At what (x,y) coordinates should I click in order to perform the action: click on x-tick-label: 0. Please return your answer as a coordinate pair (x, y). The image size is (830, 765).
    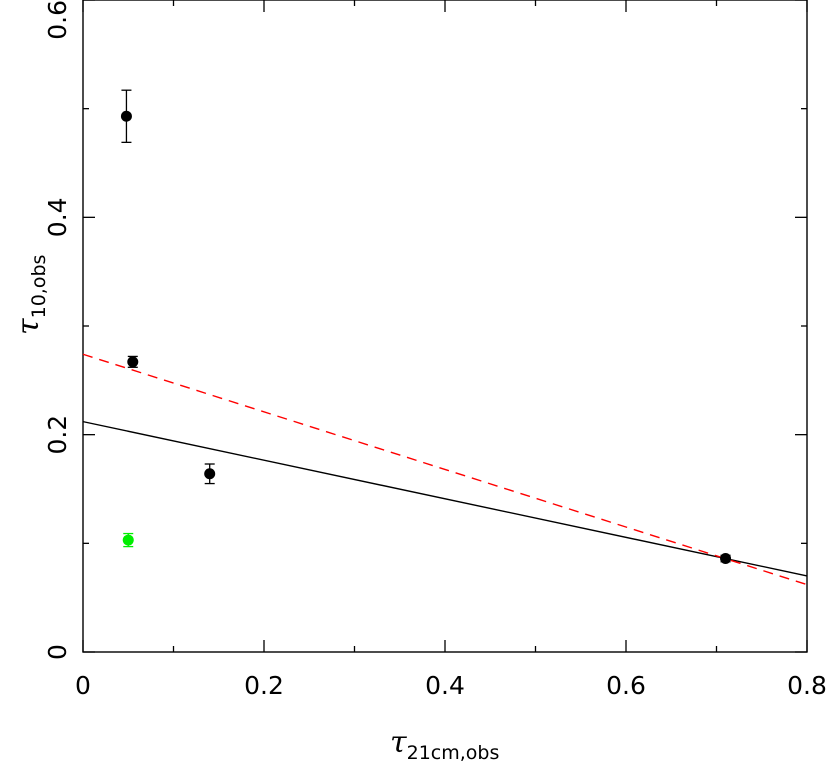
    Looking at the image, I should click on (83, 685).